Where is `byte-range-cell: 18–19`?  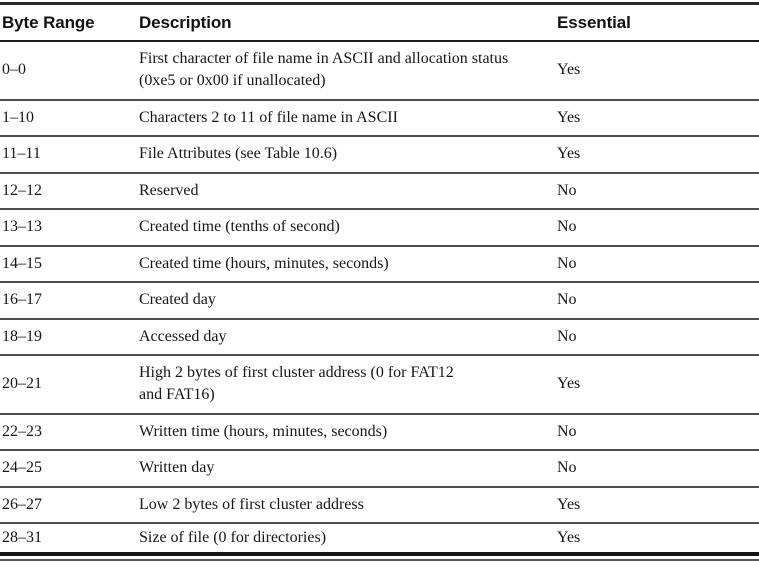 byte-range-cell: 18–19 is located at coordinates (22, 336).